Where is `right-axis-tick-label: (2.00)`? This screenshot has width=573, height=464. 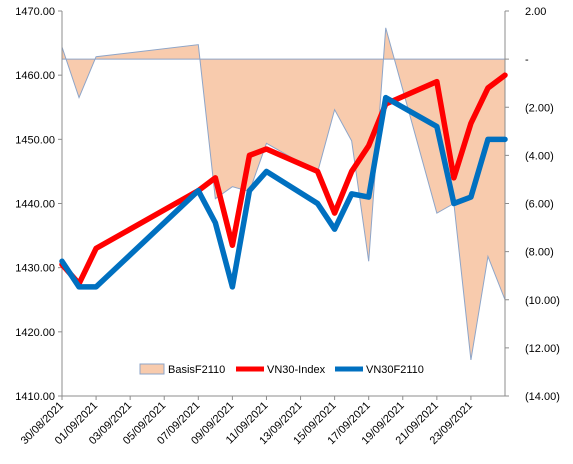
right-axis-tick-label: (2.00) is located at coordinates (539, 108).